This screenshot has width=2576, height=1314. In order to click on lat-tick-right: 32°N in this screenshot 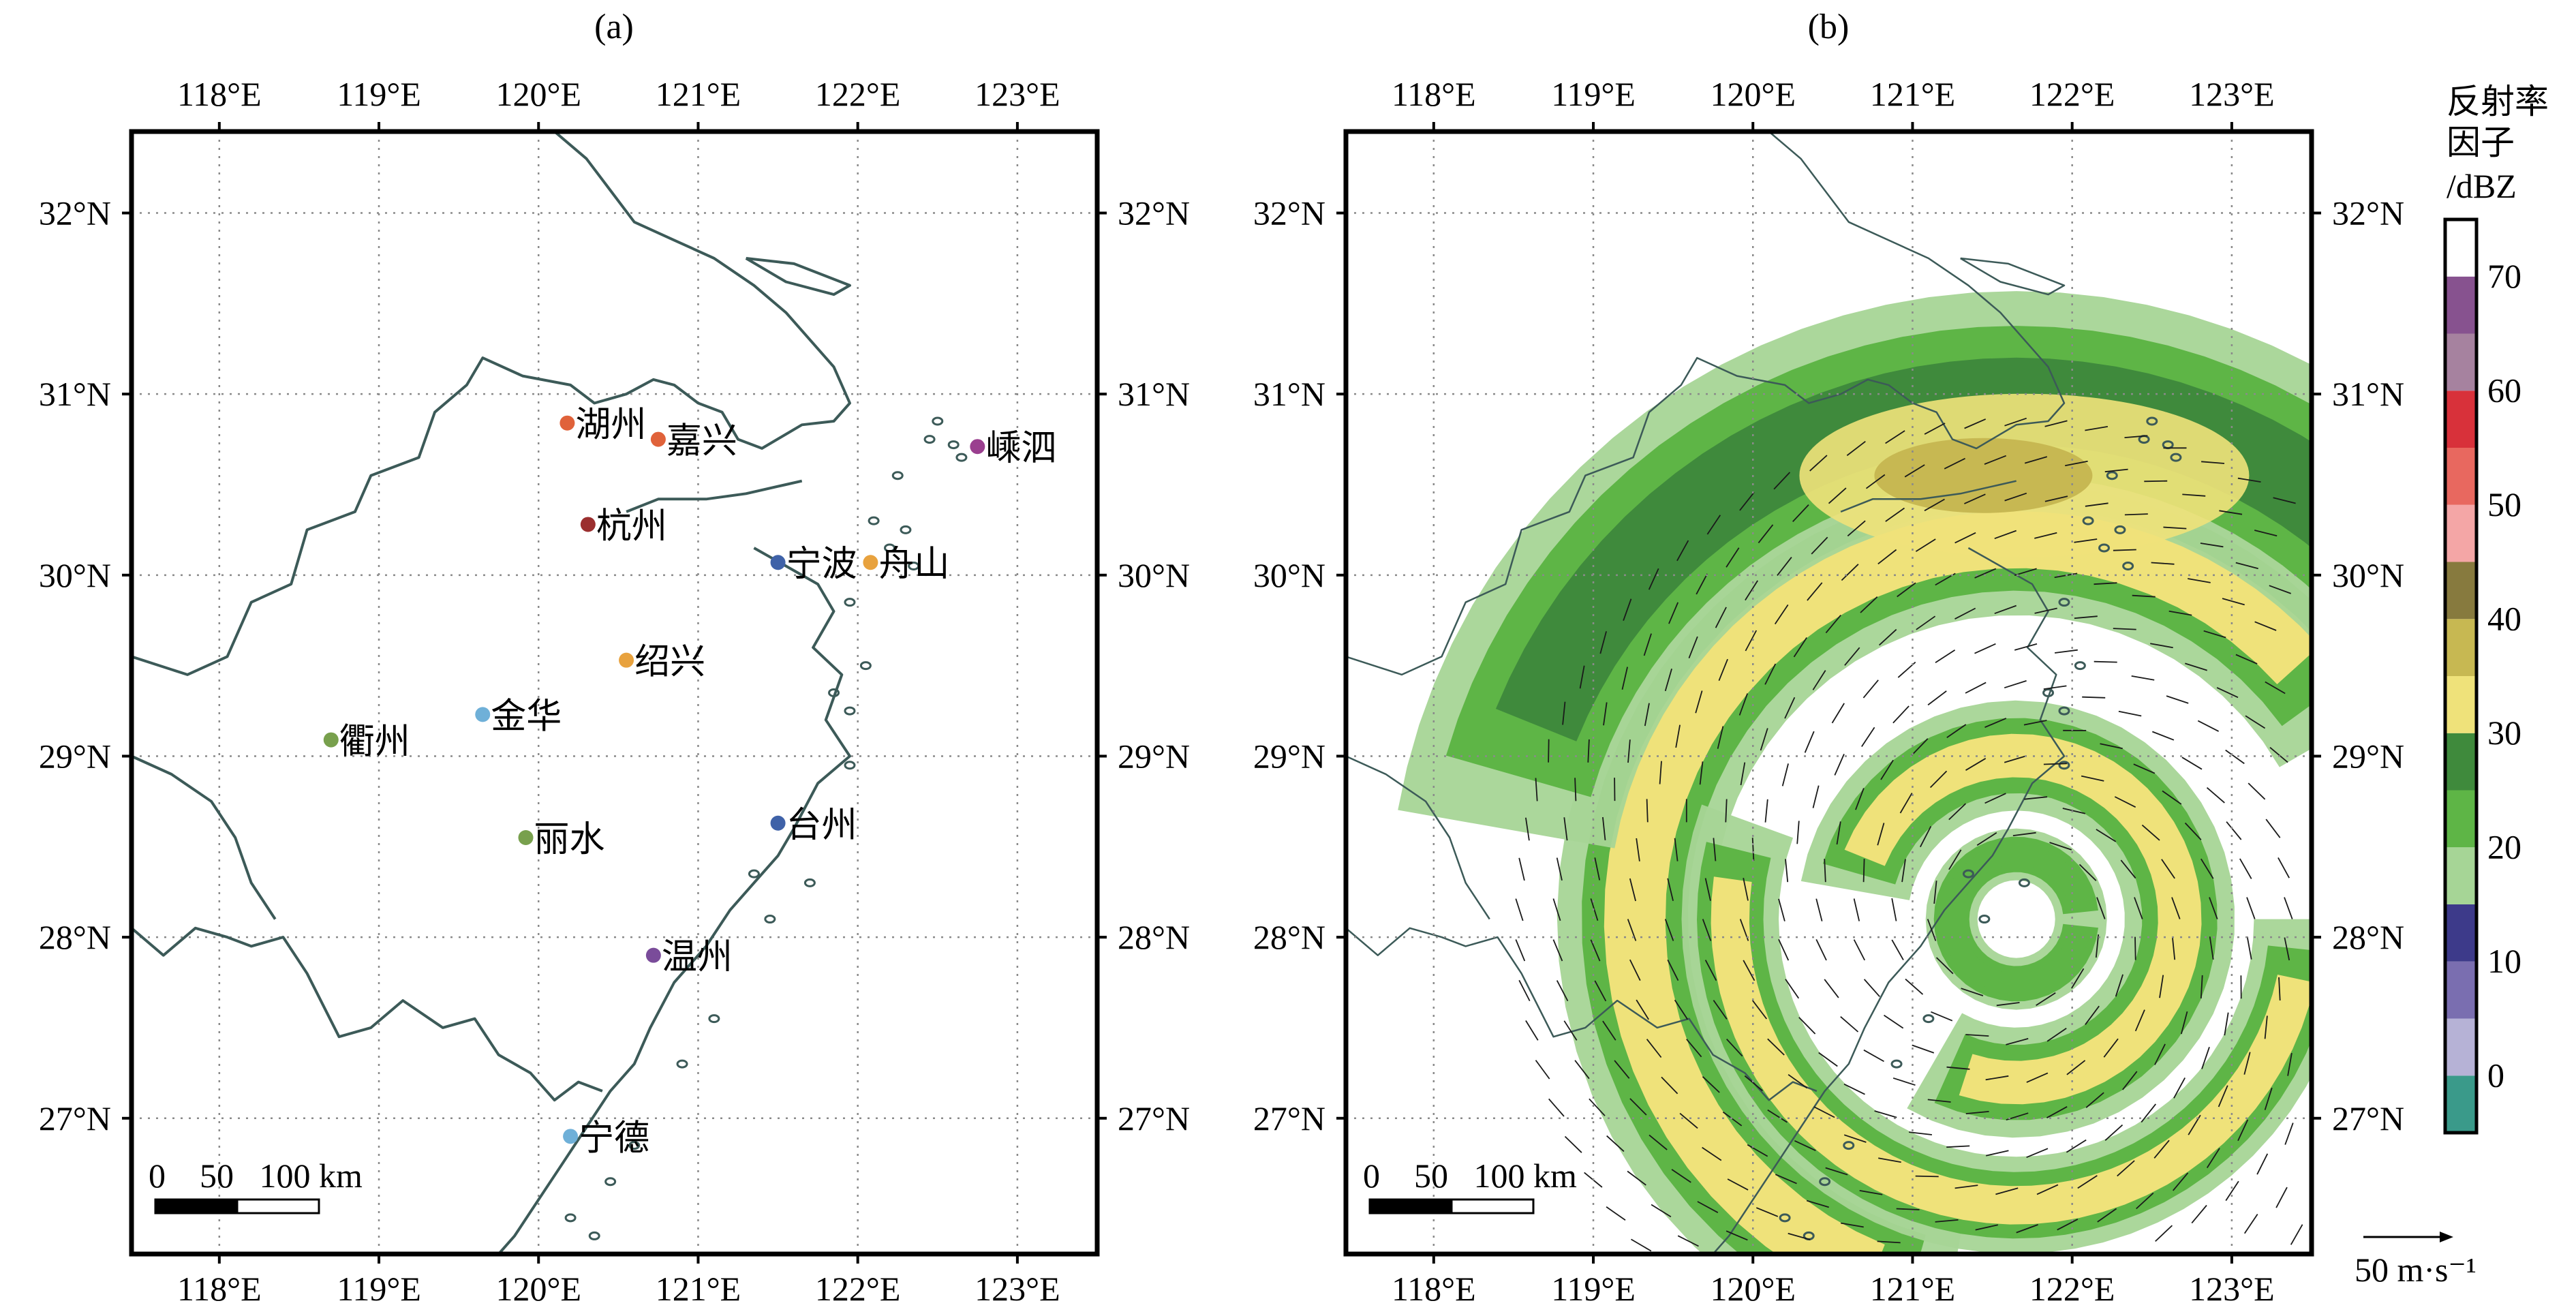, I will do `click(2368, 213)`.